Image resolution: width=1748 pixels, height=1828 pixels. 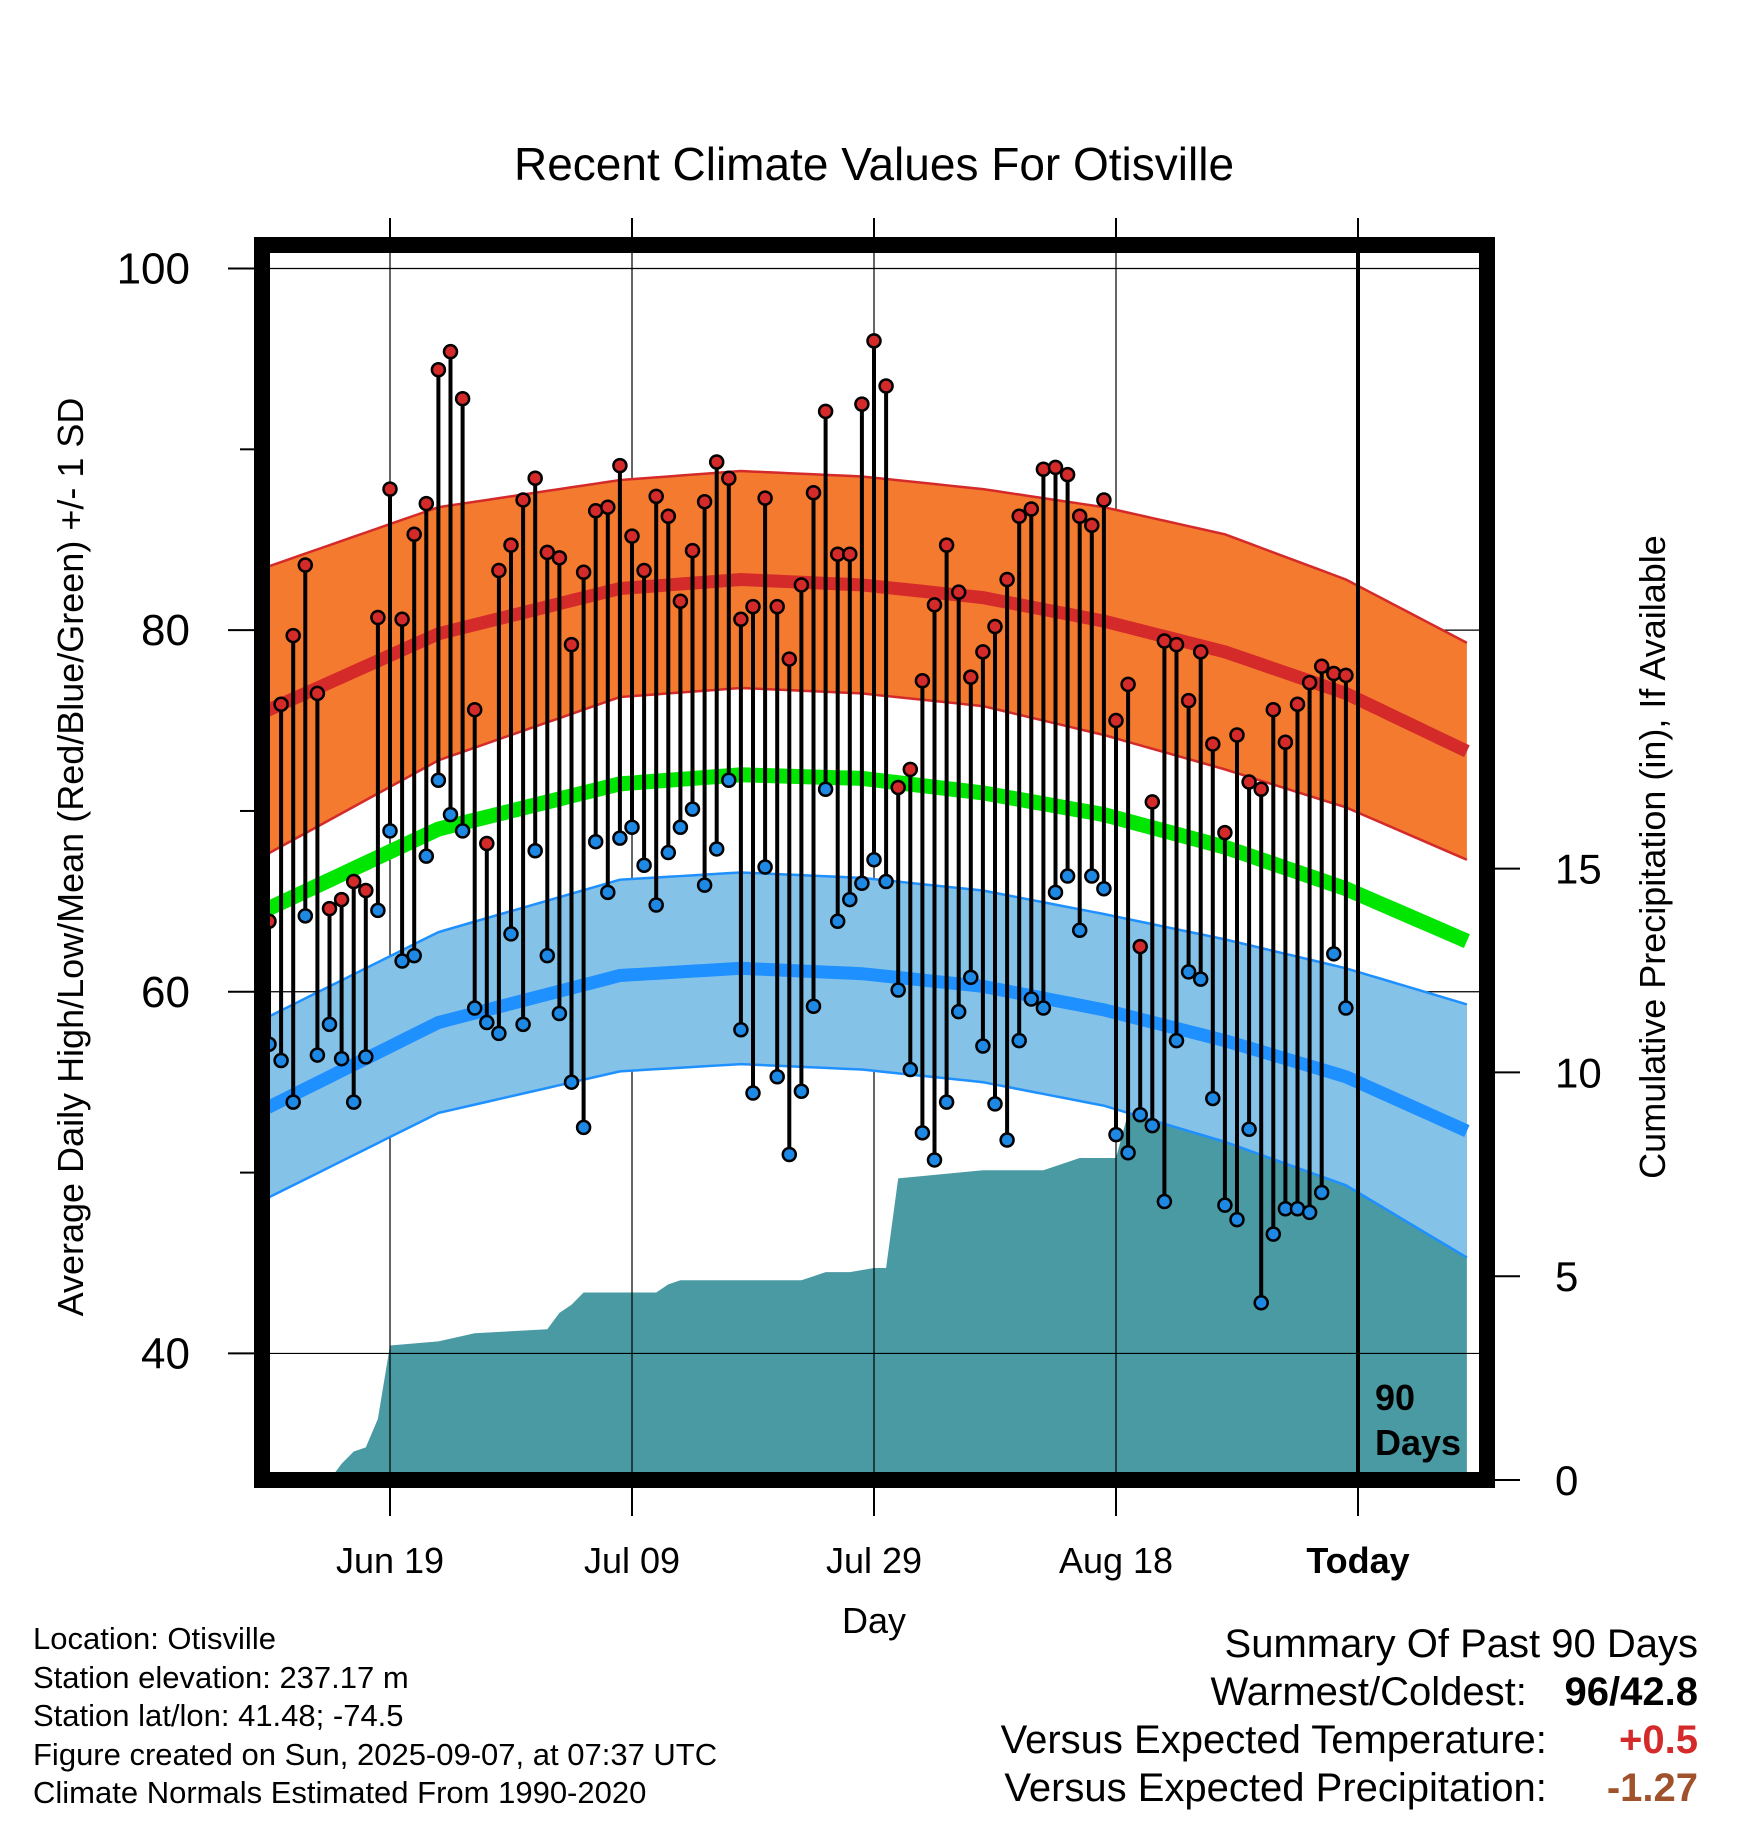 I want to click on window-label-line1: 90, so click(x=1395, y=1397).